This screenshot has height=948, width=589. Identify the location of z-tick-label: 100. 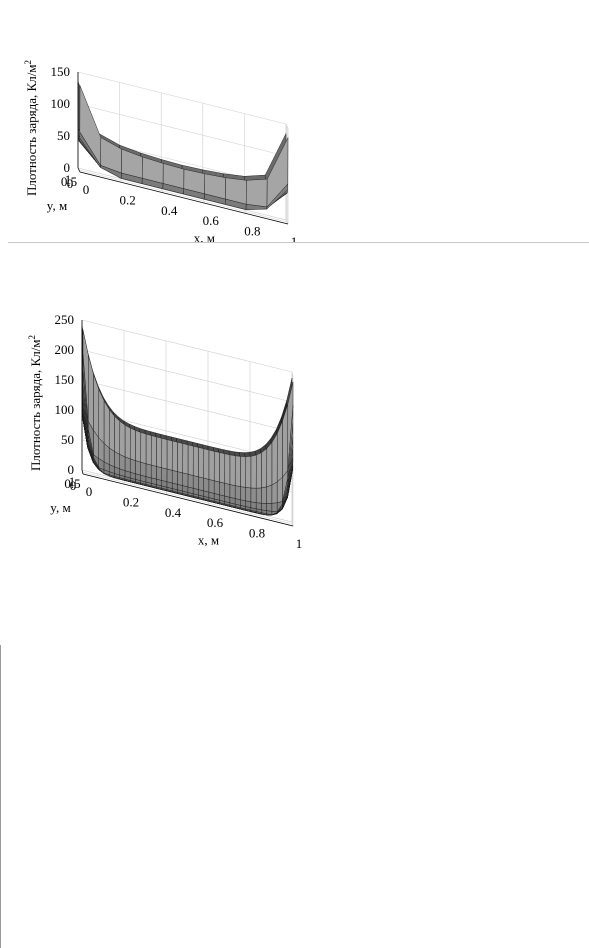
(61, 103).